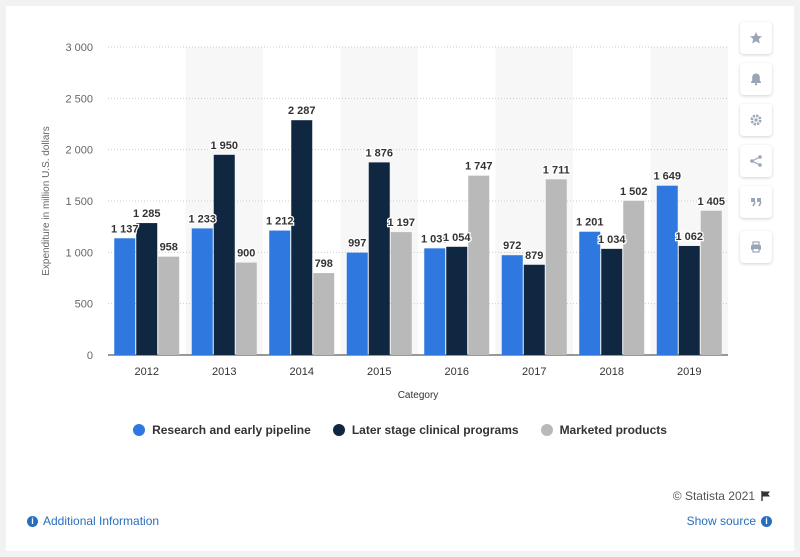  Describe the element at coordinates (302, 372) in the screenshot. I see `x-tick-label: 2014` at that location.